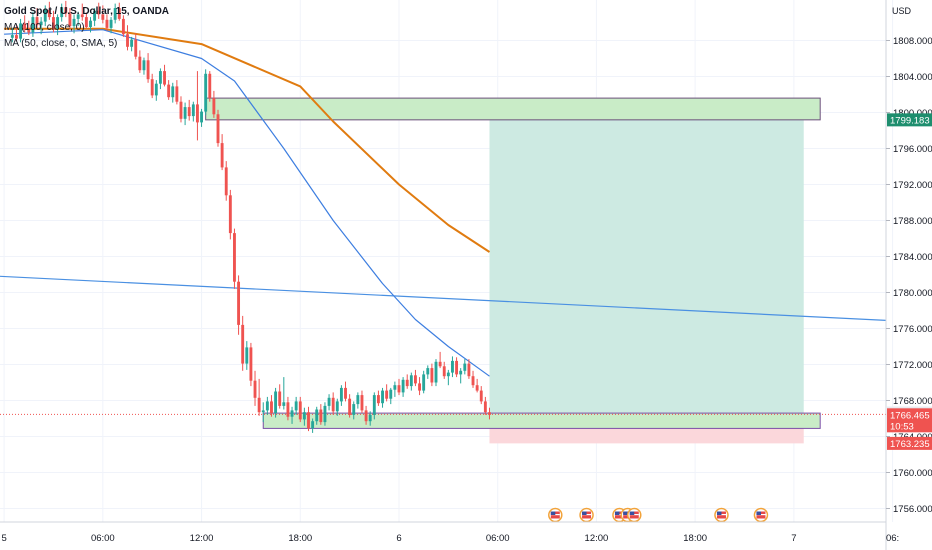 The height and width of the screenshot is (550, 932). Describe the element at coordinates (910, 120) in the screenshot. I see `target-price-text: 1799.183` at that location.